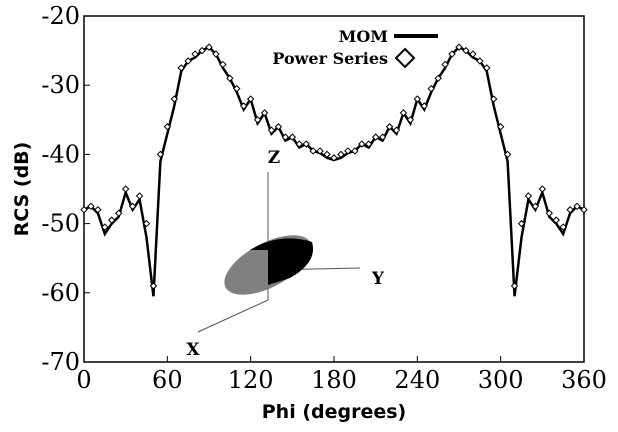  I want to click on y-tick-label: -40, so click(60, 154).